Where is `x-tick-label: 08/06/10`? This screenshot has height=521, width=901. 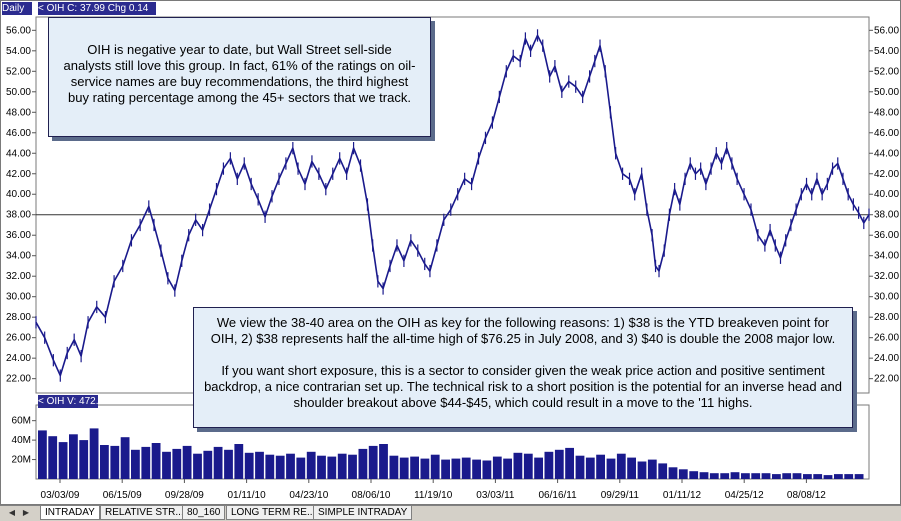 x-tick-label: 08/06/10 is located at coordinates (371, 495).